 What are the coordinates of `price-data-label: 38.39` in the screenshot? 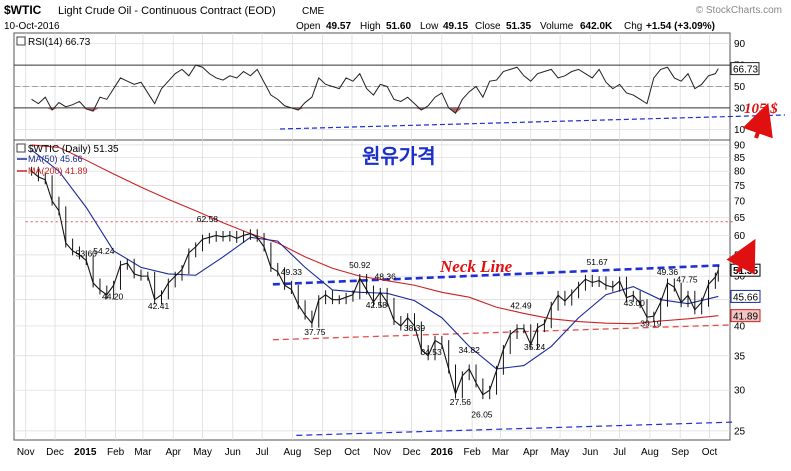 It's located at (415, 328).